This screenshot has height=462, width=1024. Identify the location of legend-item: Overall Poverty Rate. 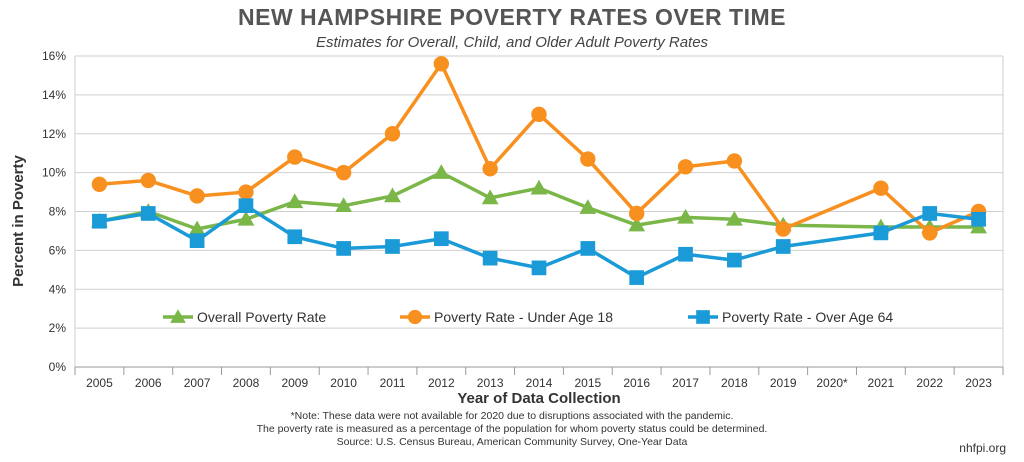
(244, 317).